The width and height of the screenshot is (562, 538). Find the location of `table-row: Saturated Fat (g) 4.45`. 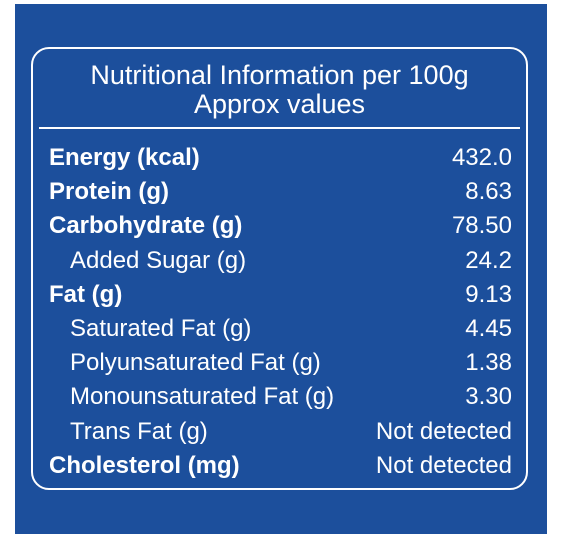

table-row: Saturated Fat (g) 4.45 is located at coordinates (279, 329).